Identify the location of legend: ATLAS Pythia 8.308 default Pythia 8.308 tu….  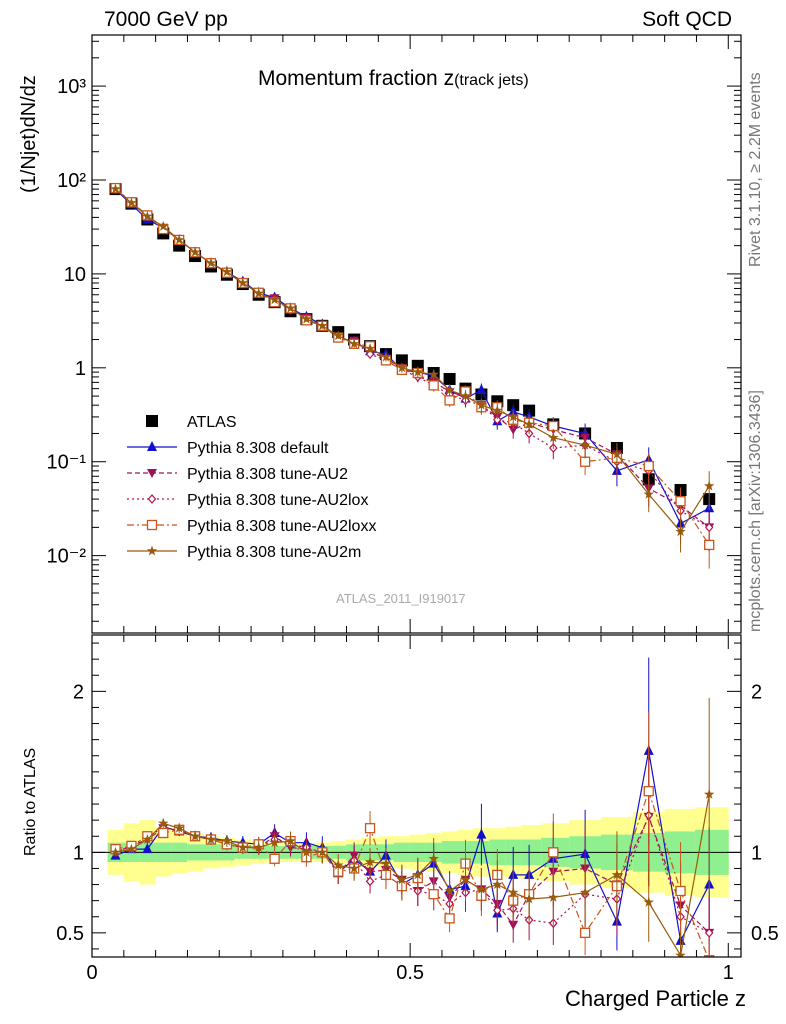
(251, 487).